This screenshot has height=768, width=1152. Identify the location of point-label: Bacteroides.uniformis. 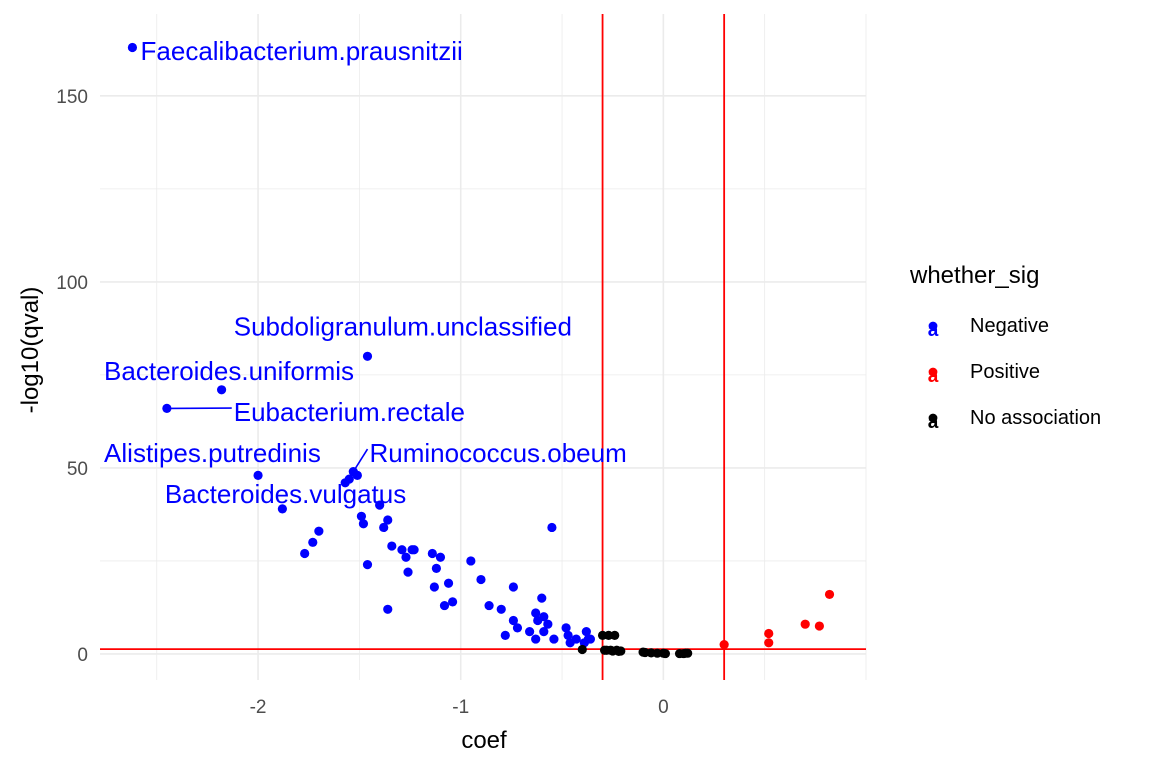
(229, 371).